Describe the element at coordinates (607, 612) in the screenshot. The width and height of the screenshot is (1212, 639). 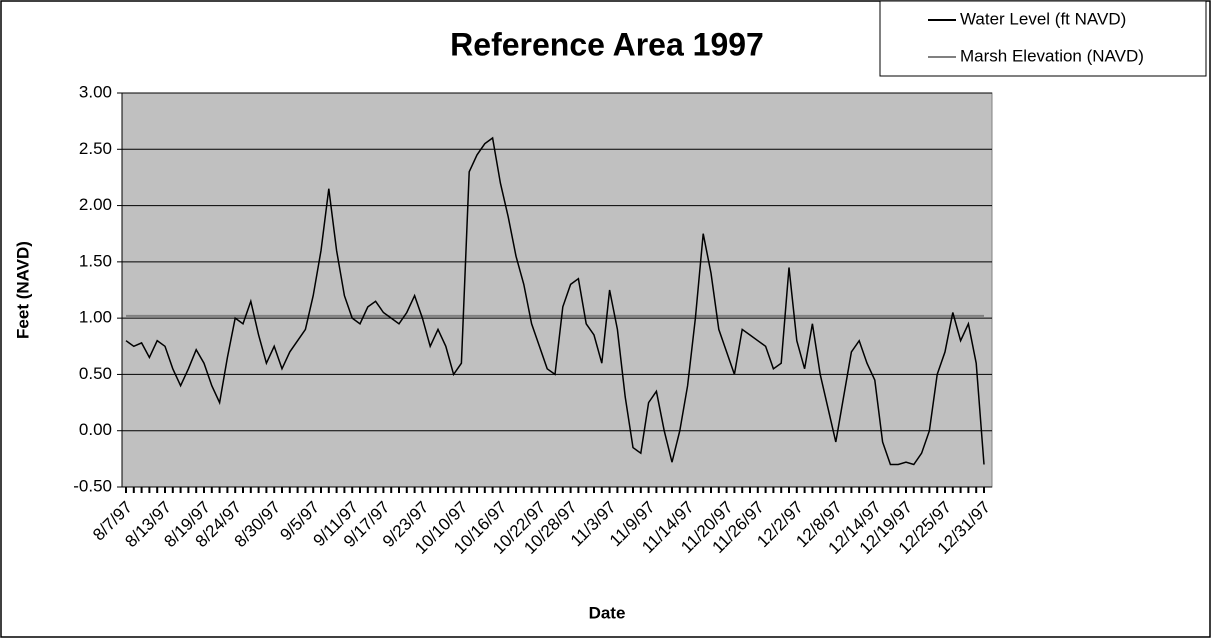
I see `x-axis-title: Date` at that location.